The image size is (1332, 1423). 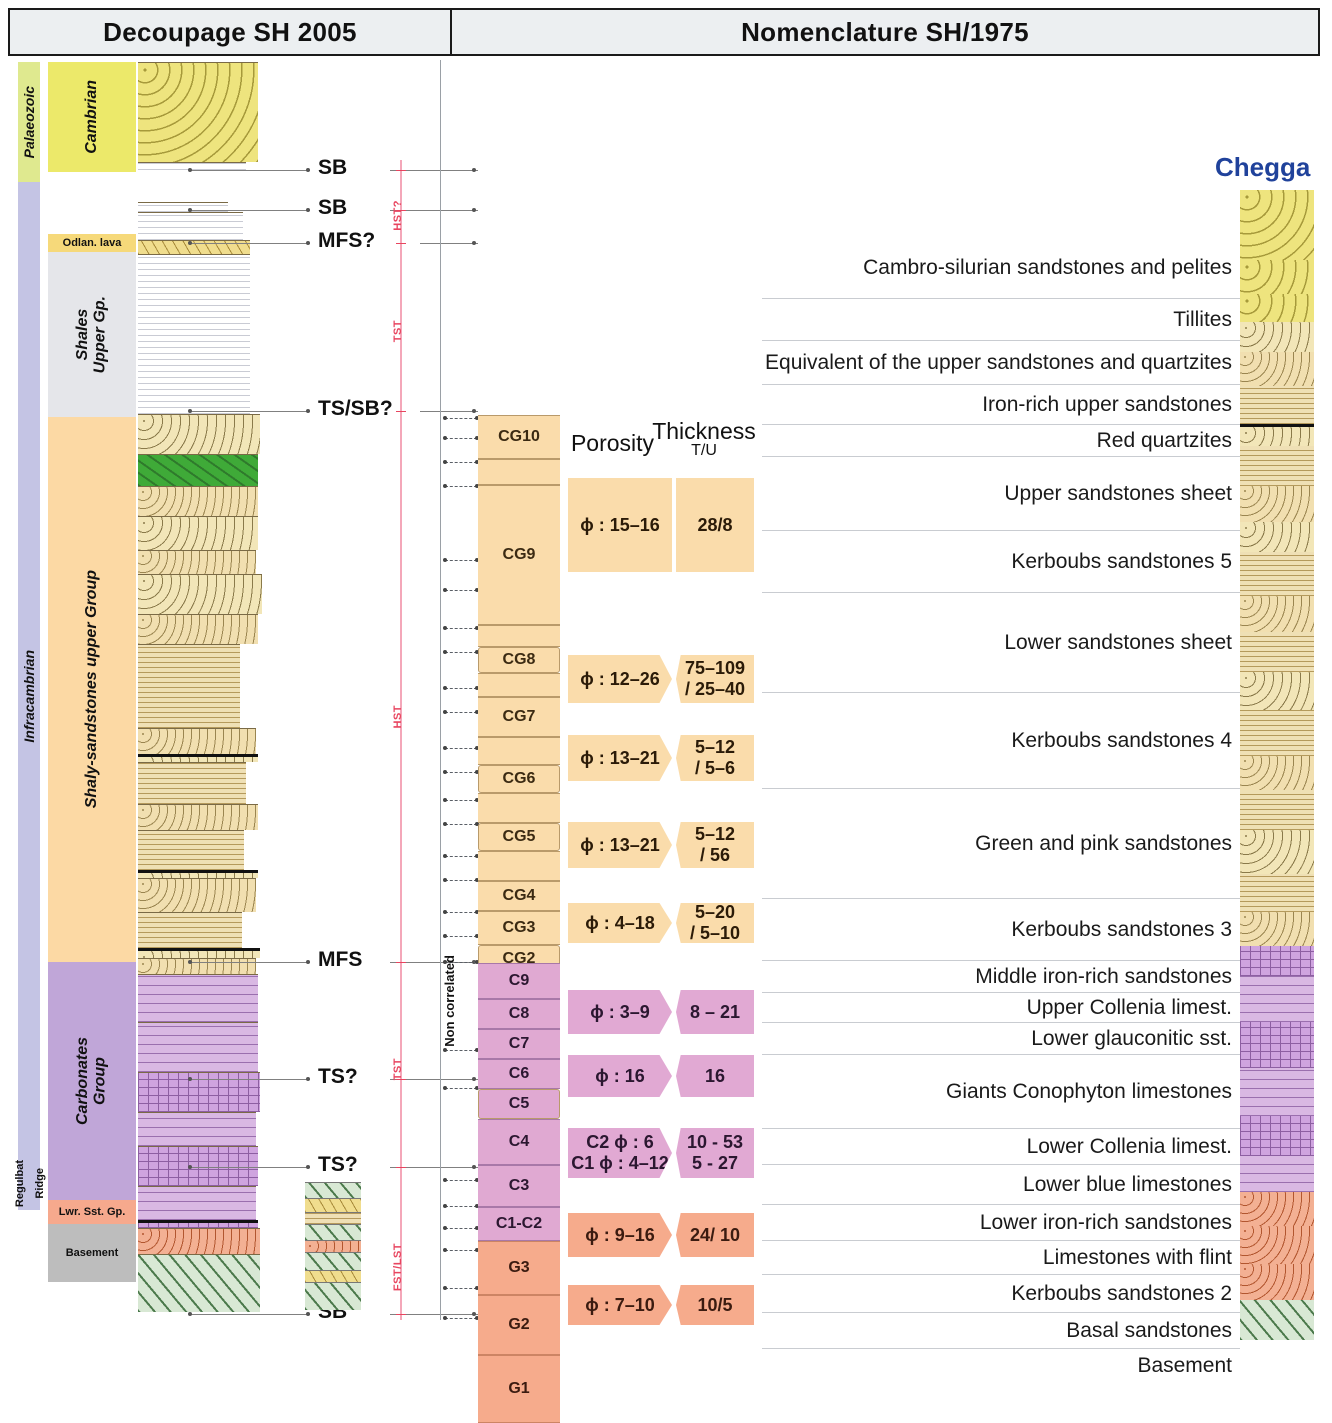 I want to click on group-band-6: Basement, so click(x=92, y=1253).